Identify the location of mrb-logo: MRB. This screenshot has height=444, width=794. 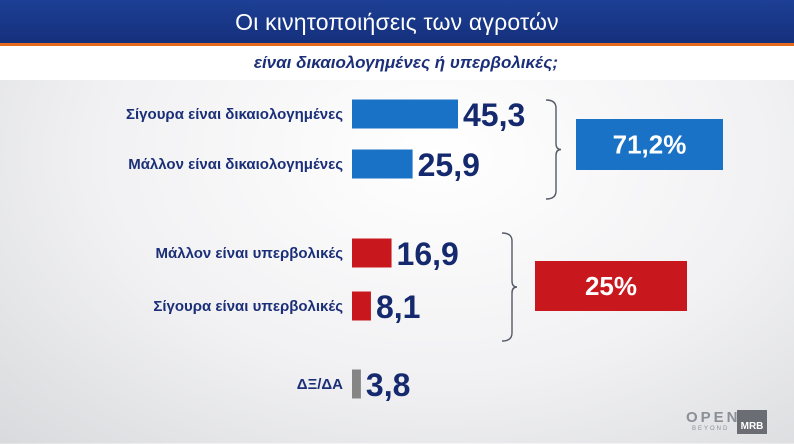
(752, 422).